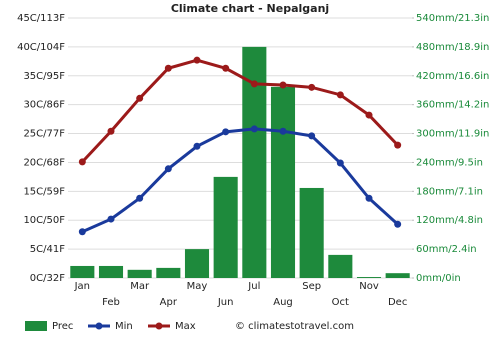  I want to click on y-tick-label: 0C/32F, so click(47, 278).